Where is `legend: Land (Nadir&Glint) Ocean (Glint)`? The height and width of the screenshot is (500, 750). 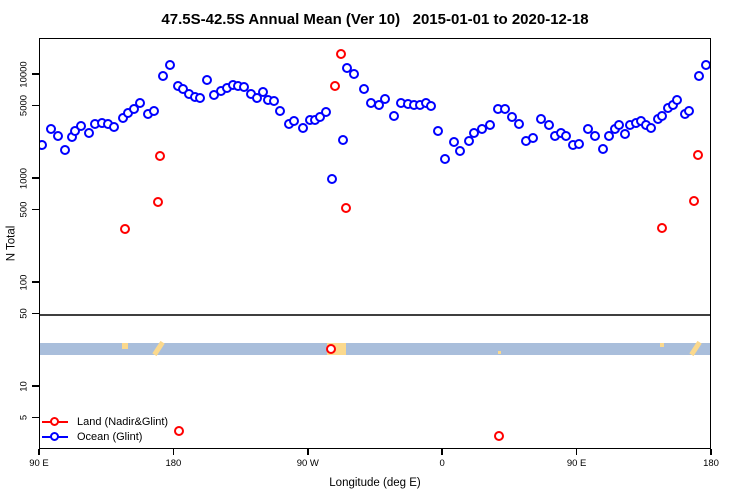 legend: Land (Nadir&Glint) Ocean (Glint) is located at coordinates (105, 429).